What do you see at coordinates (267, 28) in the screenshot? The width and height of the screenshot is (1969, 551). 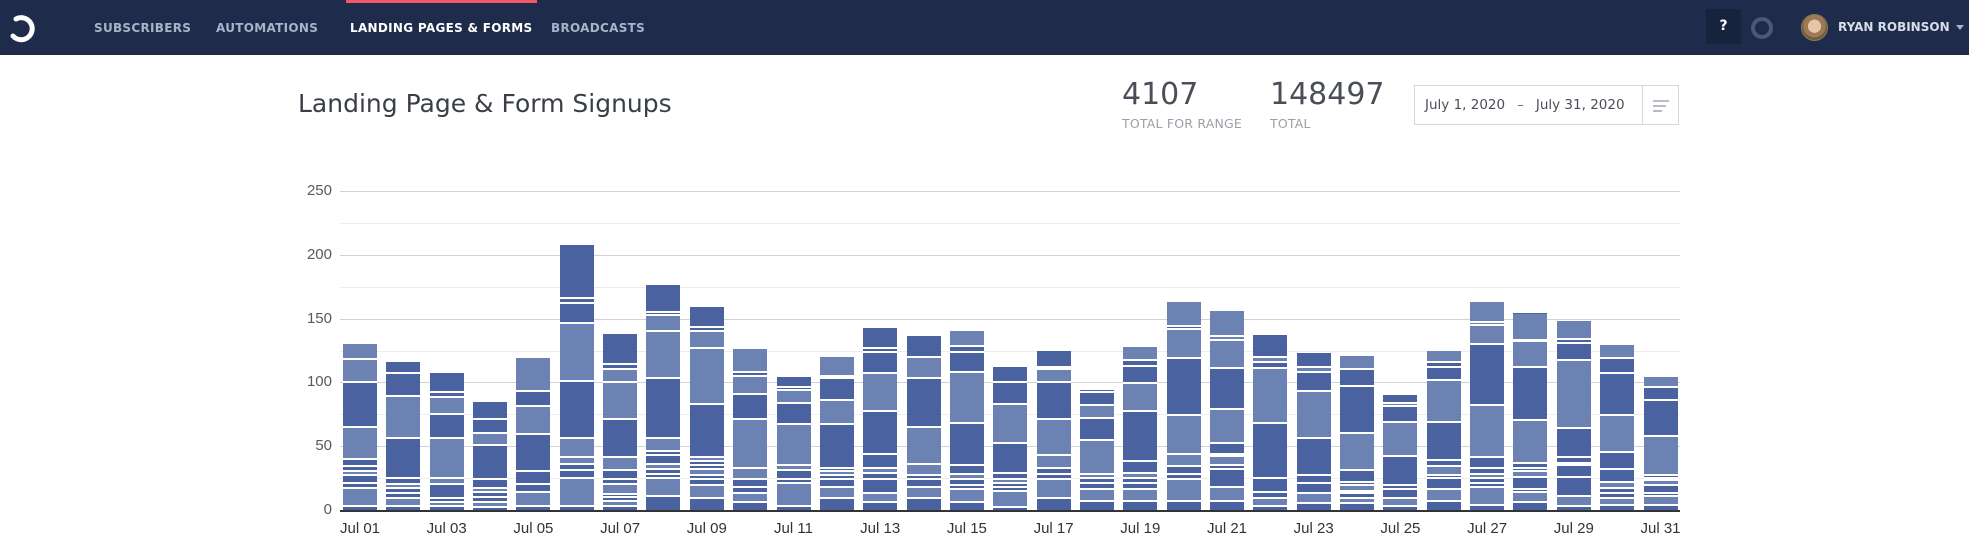 I see `nav-automations: AUTOMATIONS` at bounding box center [267, 28].